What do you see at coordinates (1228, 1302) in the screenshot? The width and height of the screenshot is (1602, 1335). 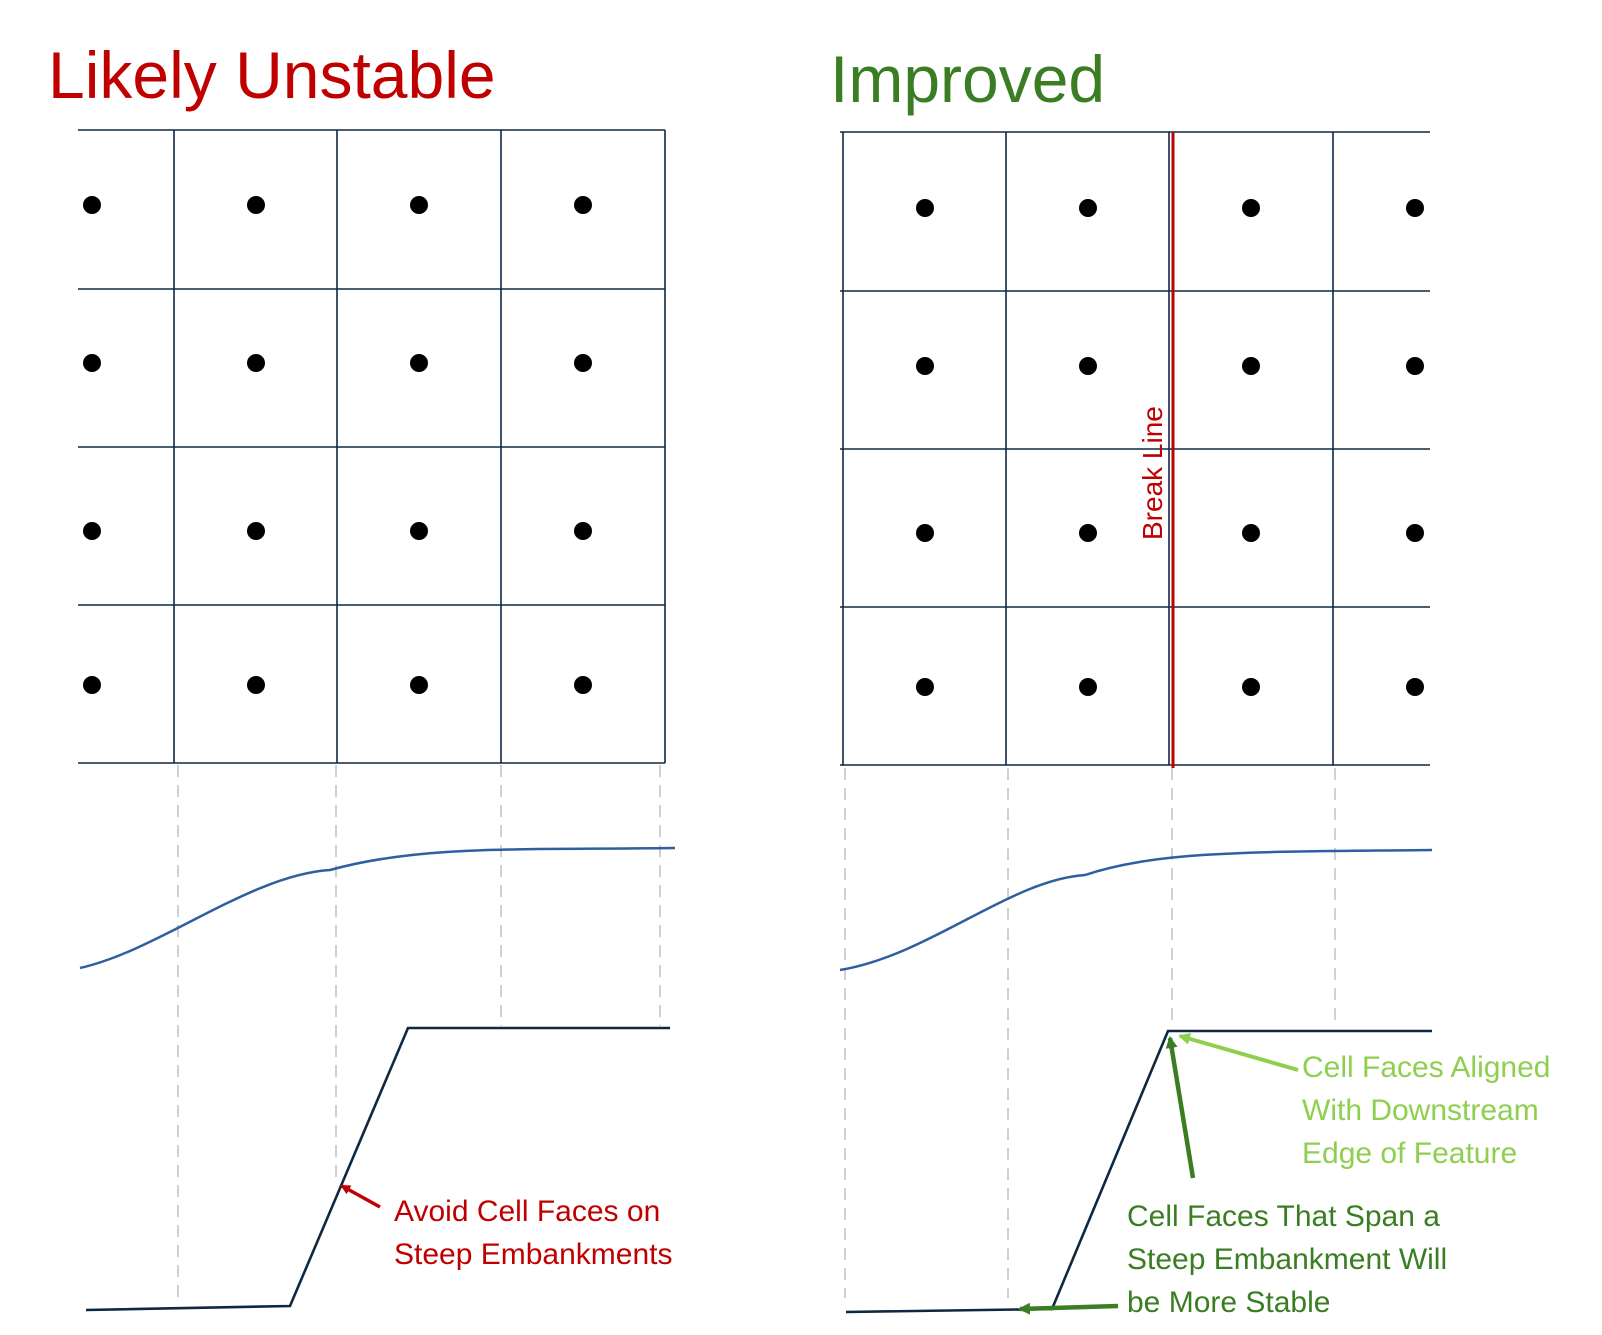 I see `span-annotation-line3: be More Stable` at bounding box center [1228, 1302].